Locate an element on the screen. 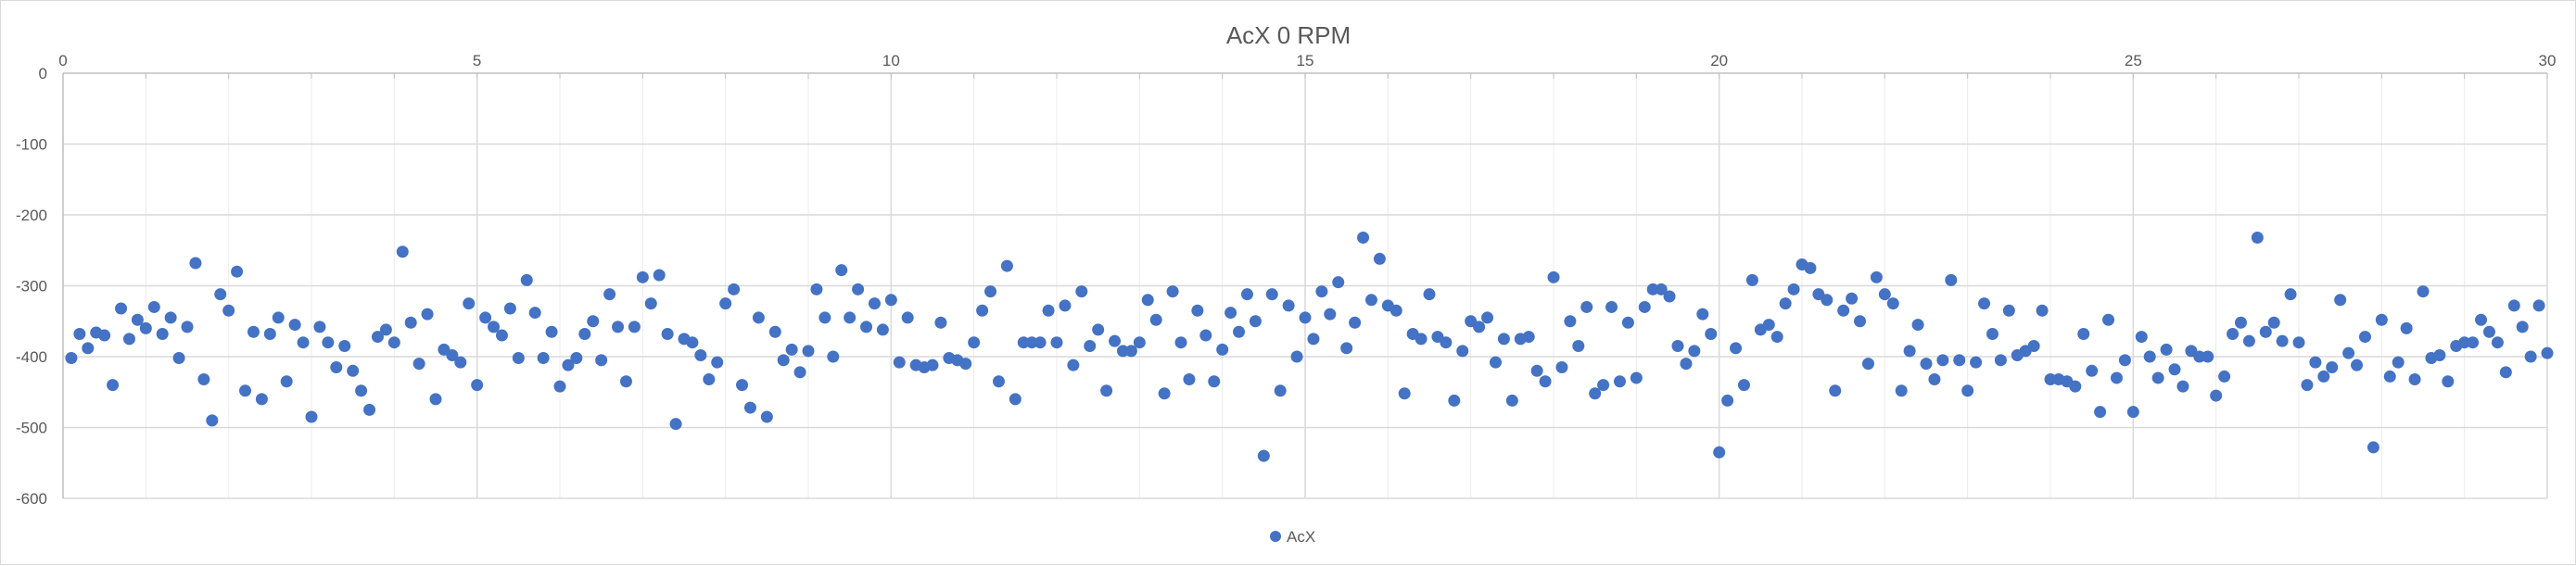  x-tick-label: 30 is located at coordinates (2548, 60).